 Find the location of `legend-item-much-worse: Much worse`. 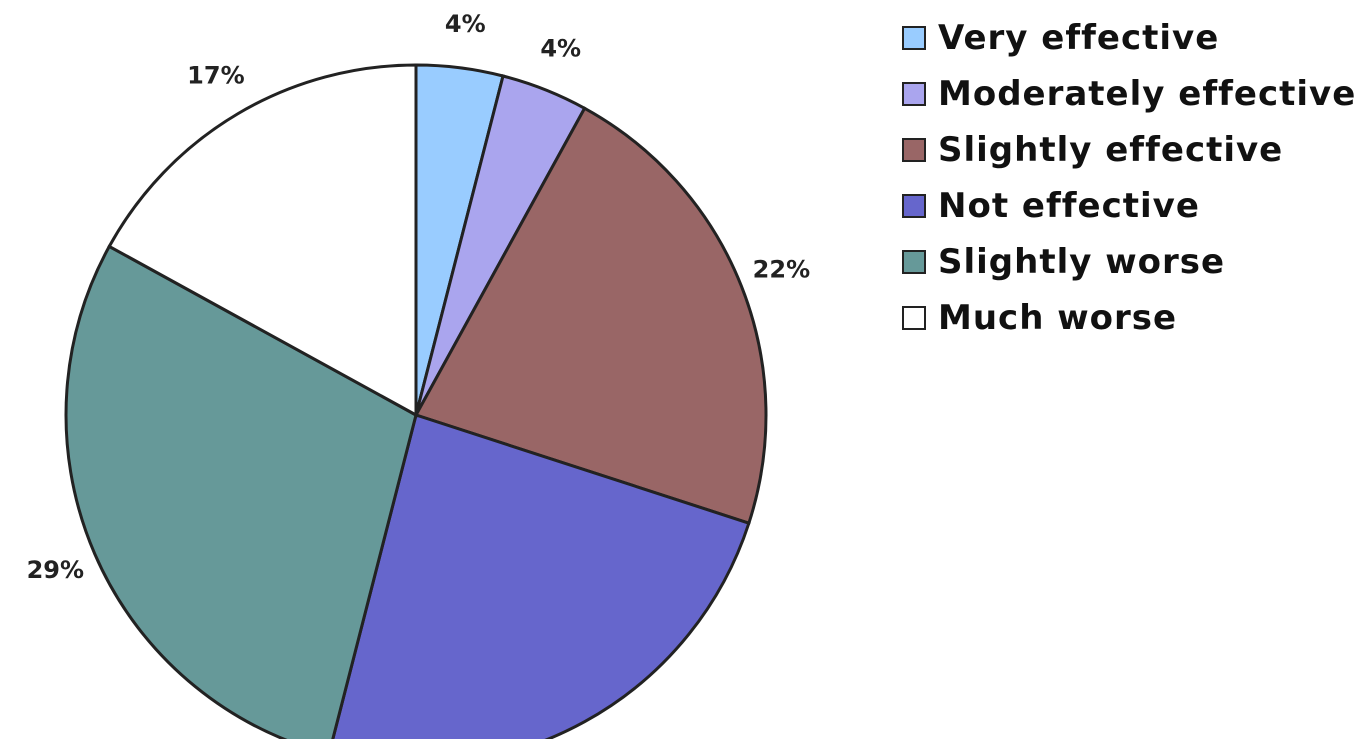

legend-item-much-worse: Much worse is located at coordinates (1129, 318).